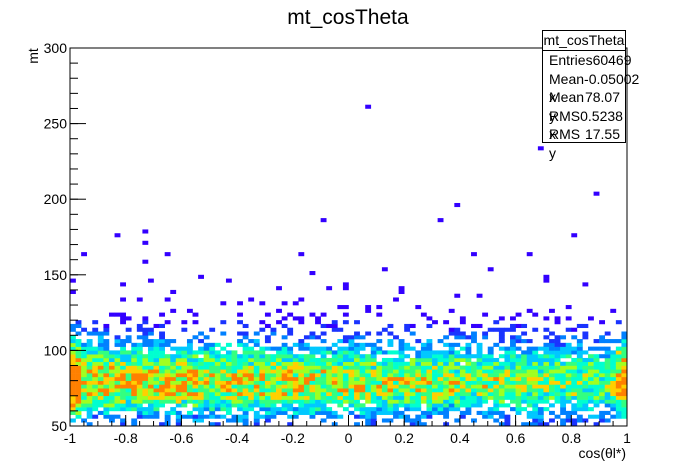 The image size is (696, 474). Describe the element at coordinates (602, 134) in the screenshot. I see `stats-value: 17.55` at that location.